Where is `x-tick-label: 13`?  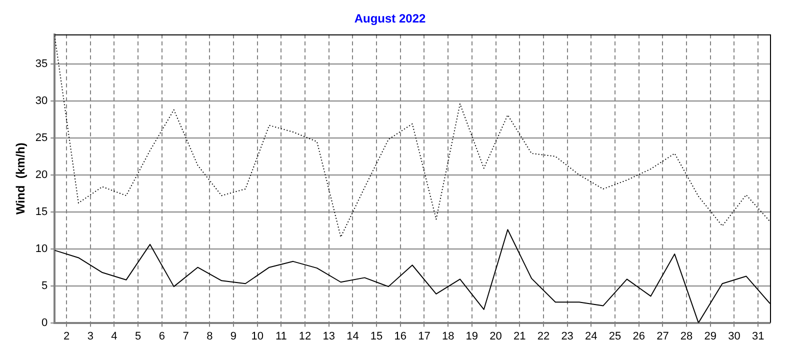 x-tick-label: 13 is located at coordinates (328, 336).